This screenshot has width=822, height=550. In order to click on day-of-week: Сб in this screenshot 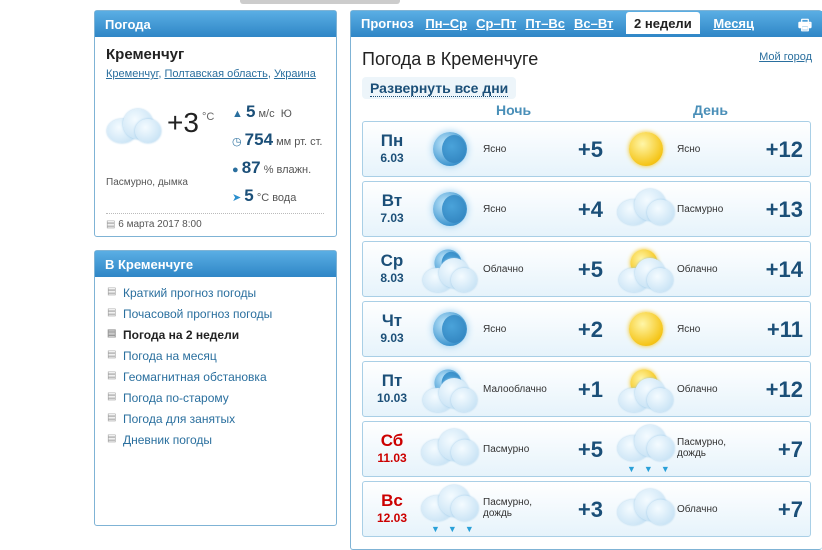, I will do `click(392, 440)`.